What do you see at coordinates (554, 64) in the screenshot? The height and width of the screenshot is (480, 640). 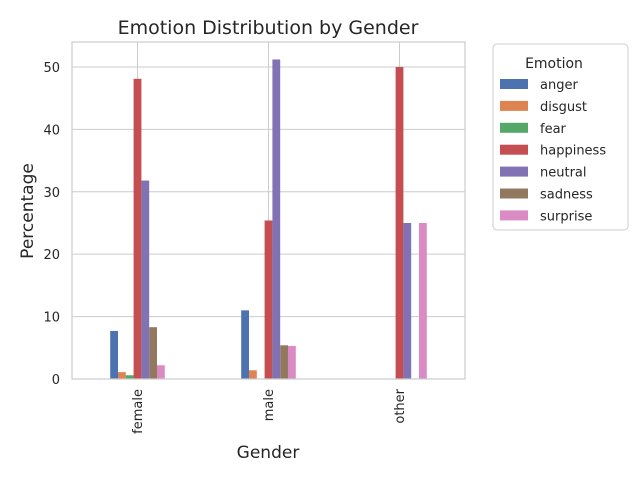 I see `legend-title: Emotion` at bounding box center [554, 64].